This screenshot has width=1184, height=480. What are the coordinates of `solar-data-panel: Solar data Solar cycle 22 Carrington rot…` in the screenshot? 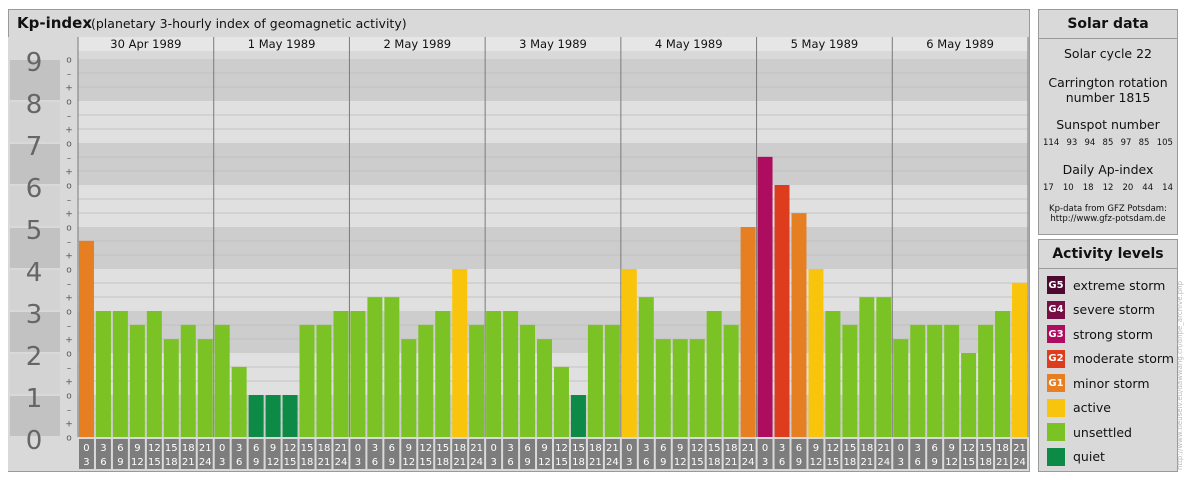 It's located at (1108, 122).